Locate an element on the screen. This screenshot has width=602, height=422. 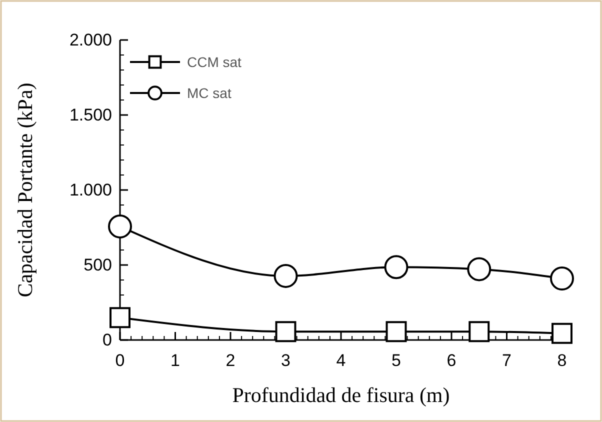
y-tick-label: 0 is located at coordinates (107, 340).